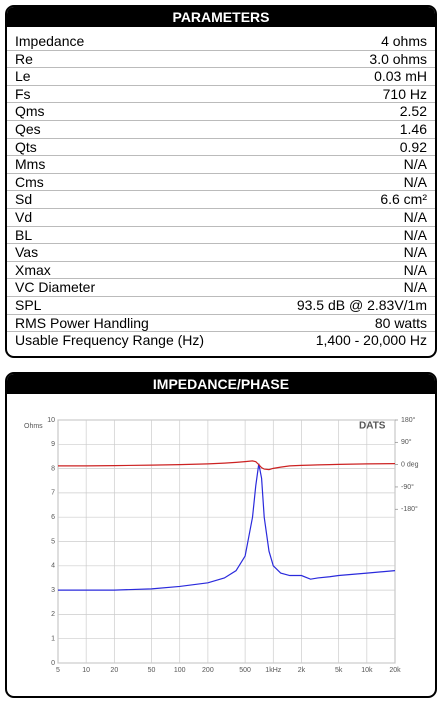 This screenshot has height=705, width=442. What do you see at coordinates (30, 164) in the screenshot?
I see `parameter-label: Mms` at bounding box center [30, 164].